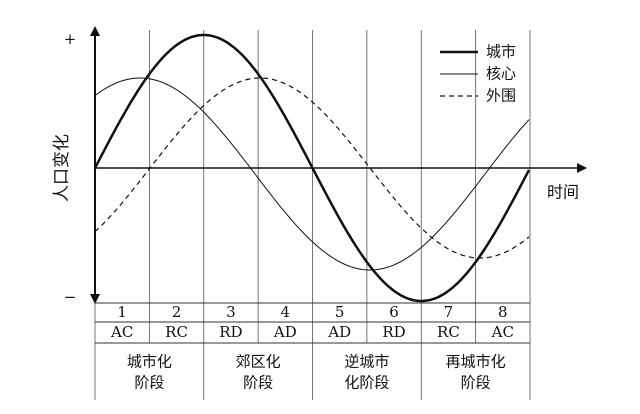  Describe the element at coordinates (394, 312) in the screenshot. I see `stage-number: 6` at that location.